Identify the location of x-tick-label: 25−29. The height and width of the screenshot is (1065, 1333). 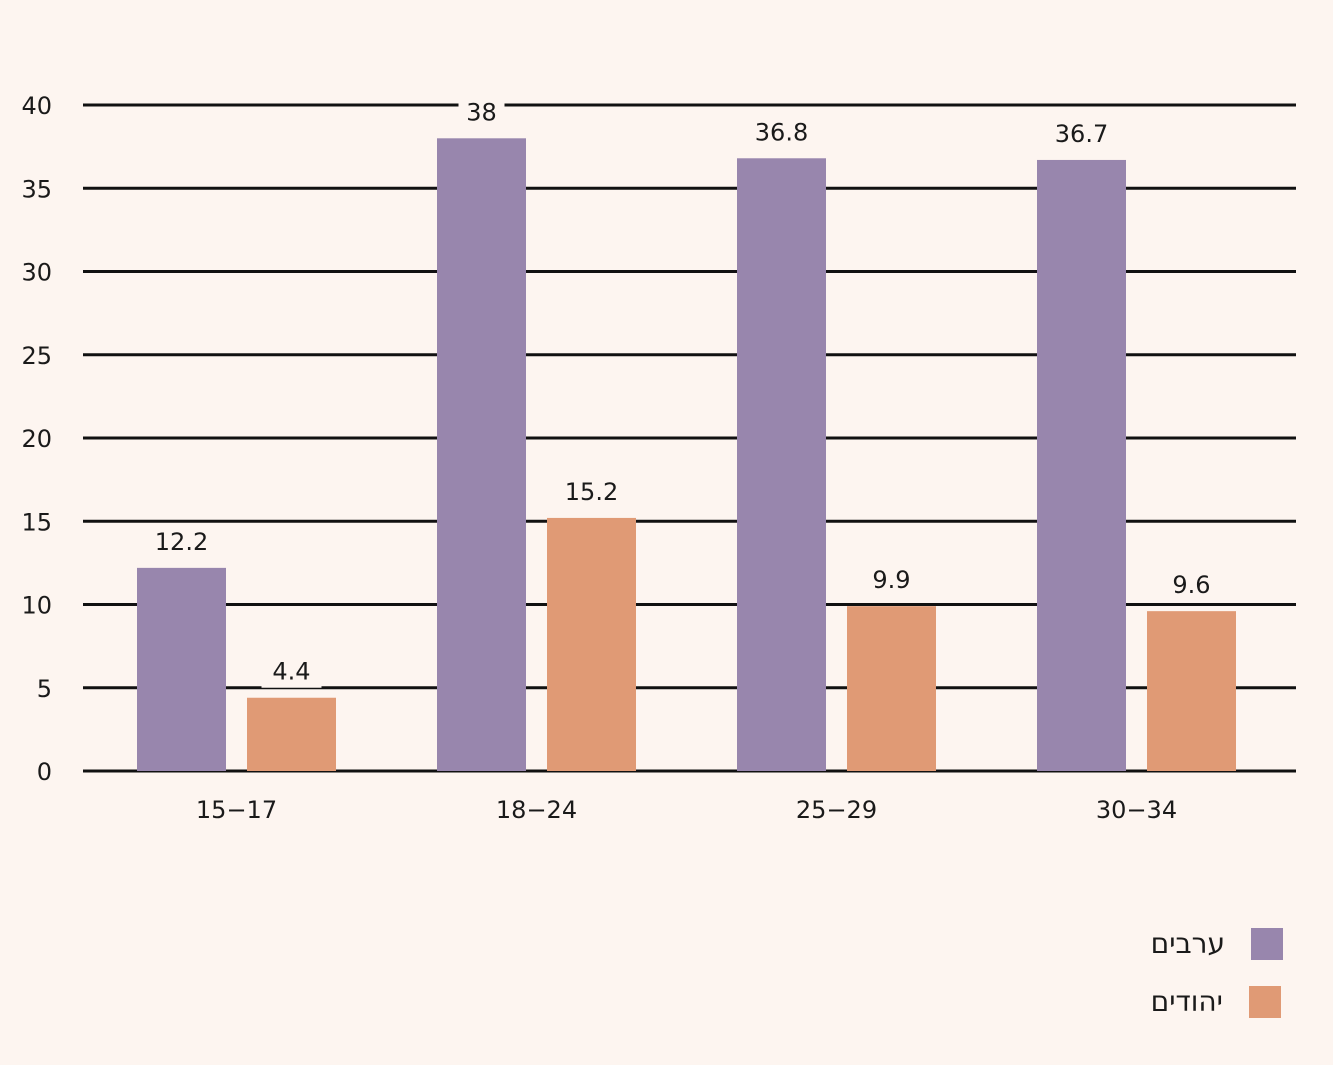
(836, 810).